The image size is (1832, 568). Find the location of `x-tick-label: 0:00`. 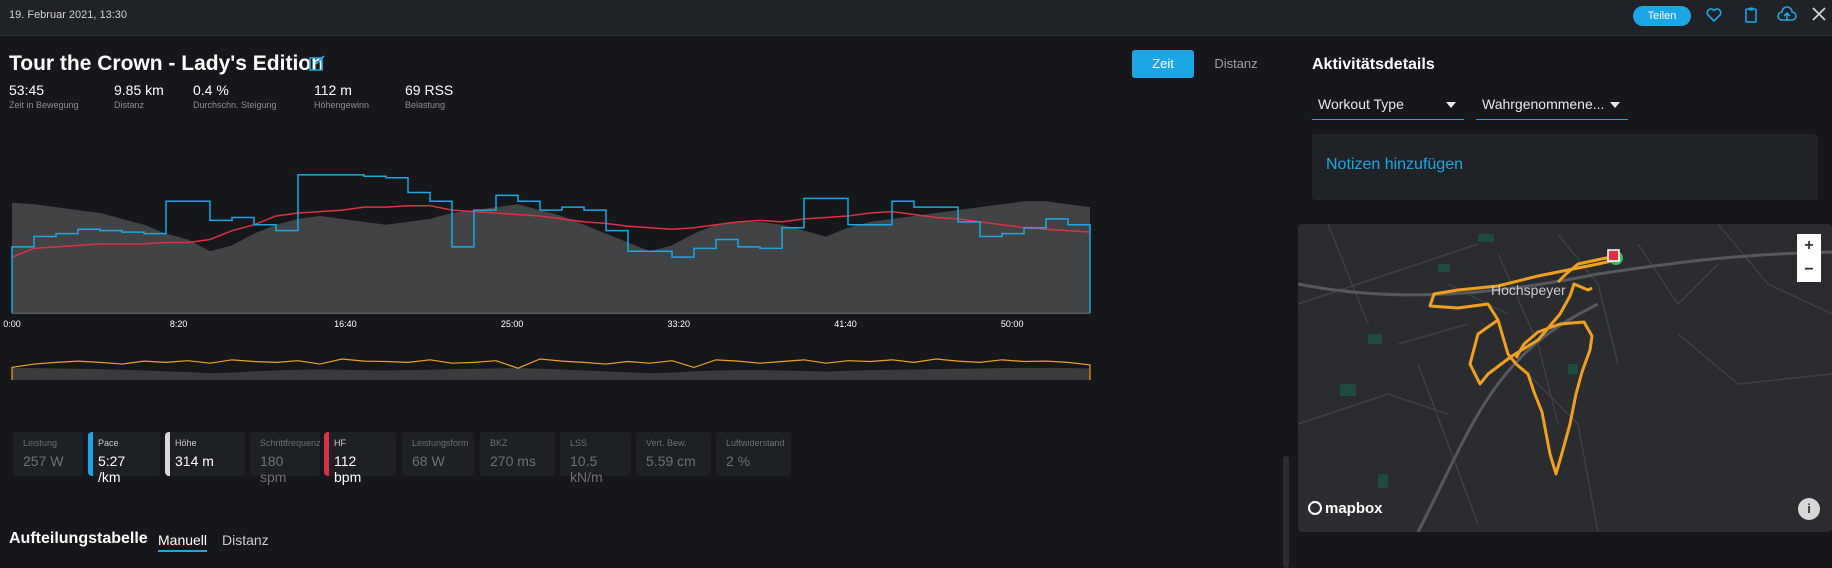

x-tick-label: 0:00 is located at coordinates (12, 324).